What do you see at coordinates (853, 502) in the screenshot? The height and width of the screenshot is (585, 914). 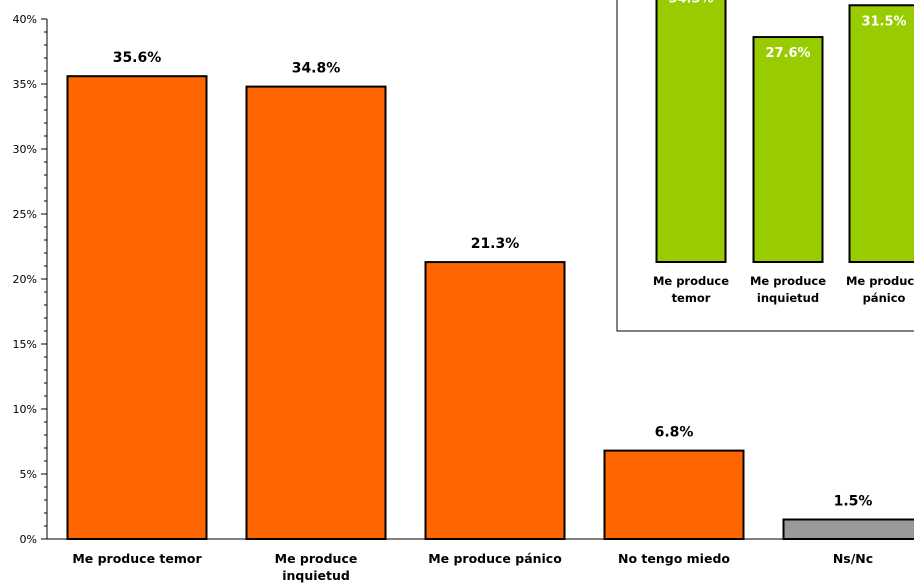 I see `data-label: 1.5%` at bounding box center [853, 502].